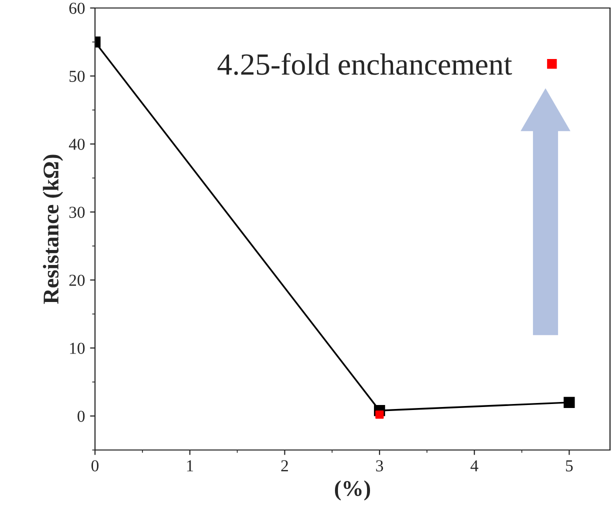 The height and width of the screenshot is (522, 611). Describe the element at coordinates (95, 466) in the screenshot. I see `x-tick-label: 0` at that location.